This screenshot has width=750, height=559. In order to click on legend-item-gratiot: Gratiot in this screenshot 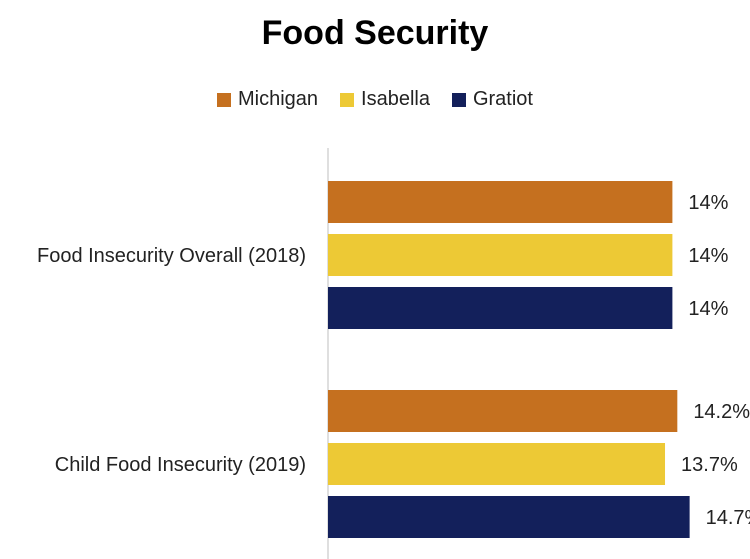, I will do `click(492, 99)`.